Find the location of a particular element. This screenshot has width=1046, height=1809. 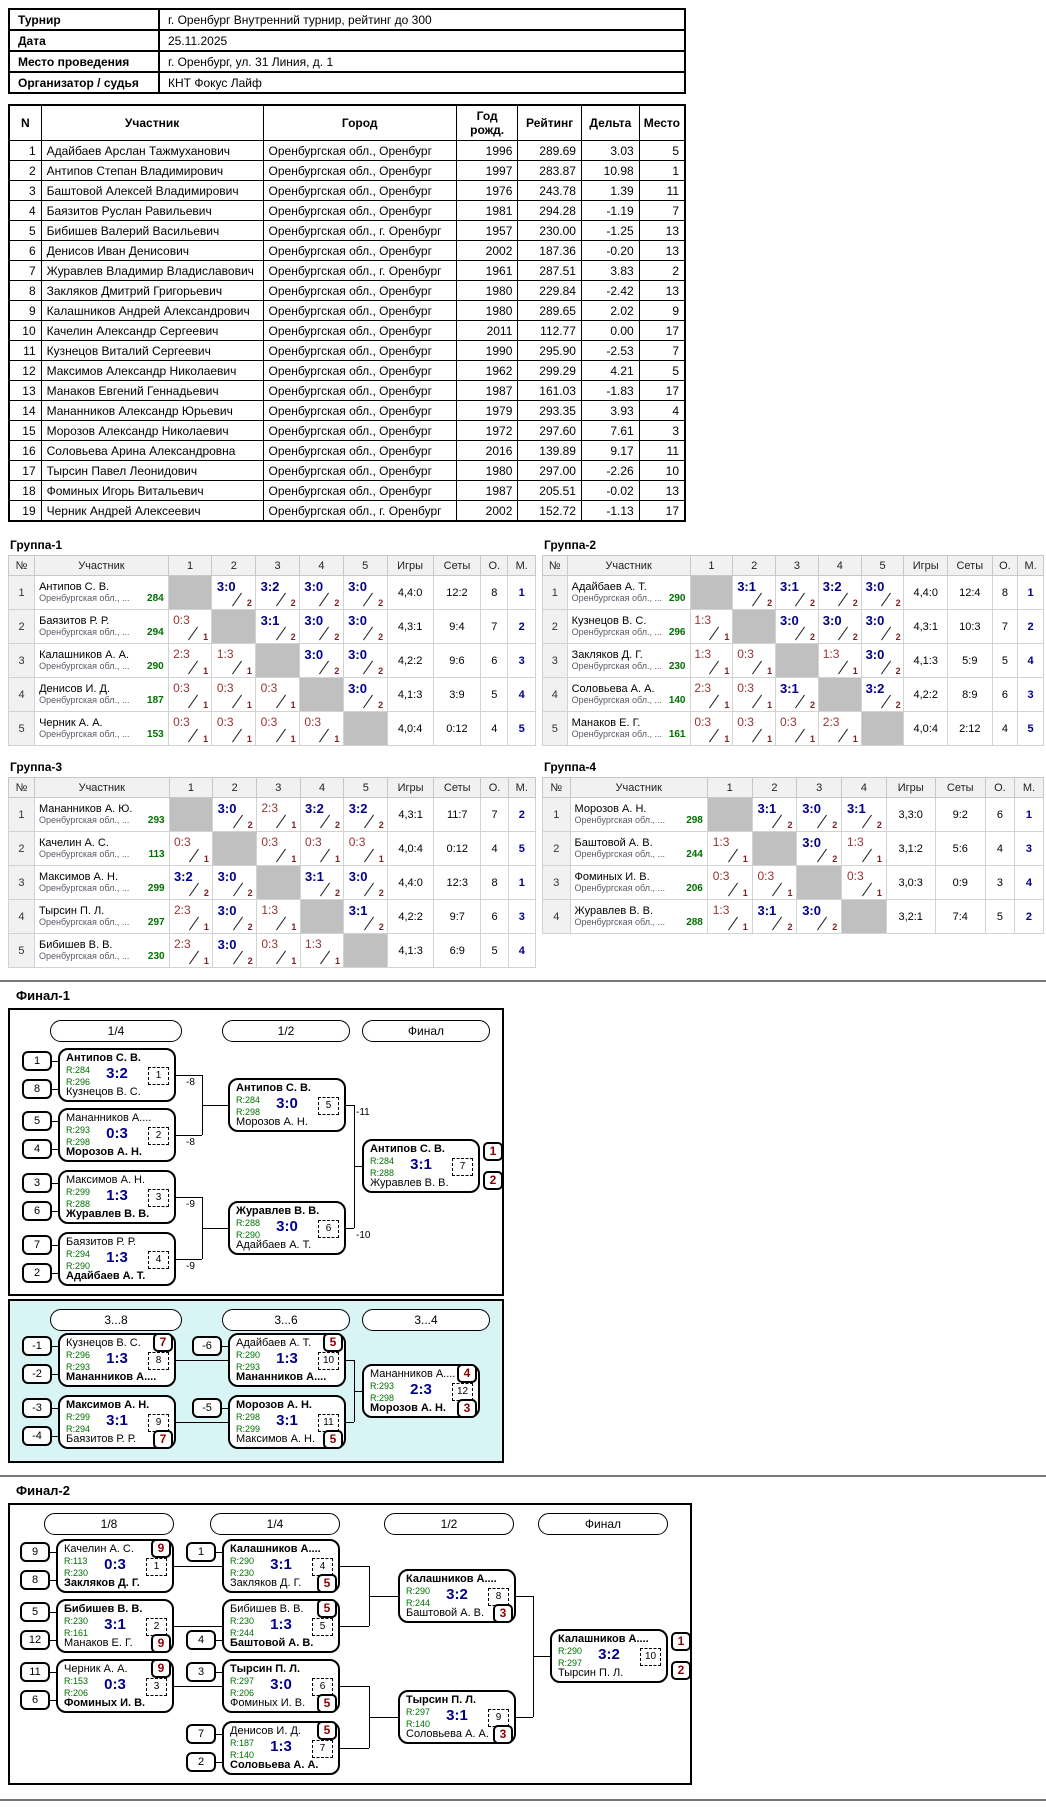

match-number: 10 is located at coordinates (328, 1361).